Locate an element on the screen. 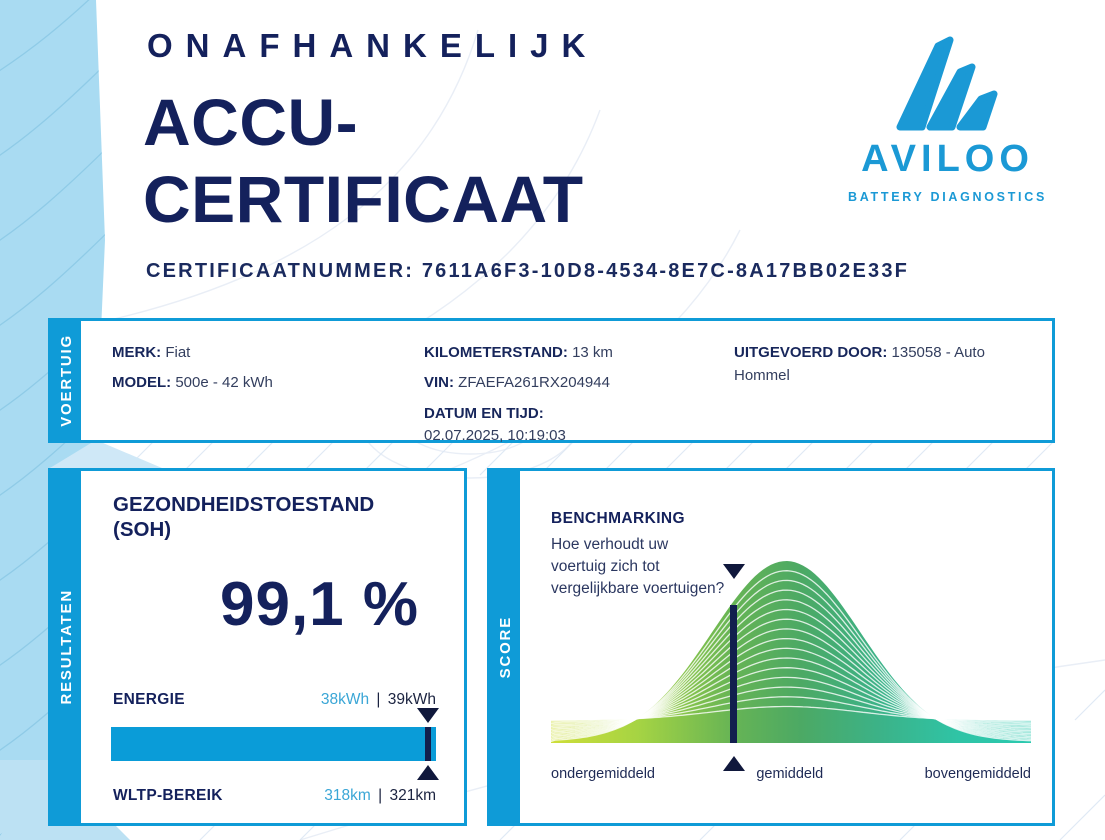 The image size is (1105, 840). benchmark-axis-labels: ondergemiddeld gemiddeld bovengemiddeld is located at coordinates (791, 774).